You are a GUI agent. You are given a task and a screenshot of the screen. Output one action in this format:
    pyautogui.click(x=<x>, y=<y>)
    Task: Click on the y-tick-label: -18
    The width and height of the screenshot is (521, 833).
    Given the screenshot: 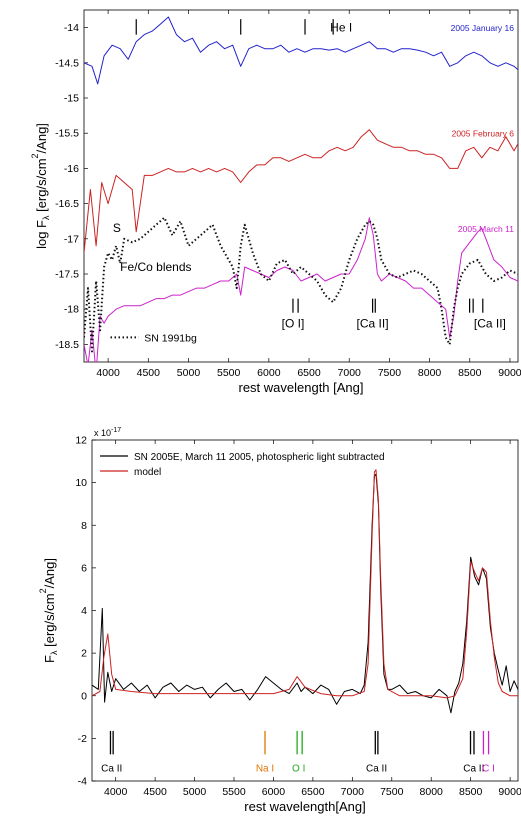 What is the action you would take?
    pyautogui.click(x=71, y=310)
    